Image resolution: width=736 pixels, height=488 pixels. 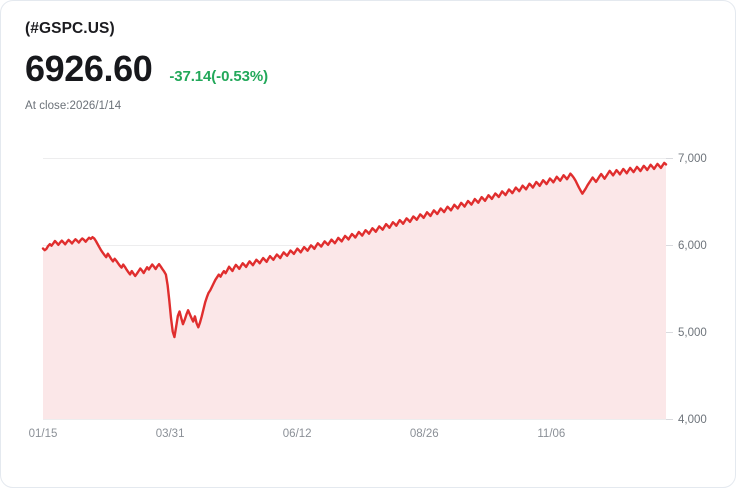 I want to click on last-price: 6926.60, so click(x=89, y=68).